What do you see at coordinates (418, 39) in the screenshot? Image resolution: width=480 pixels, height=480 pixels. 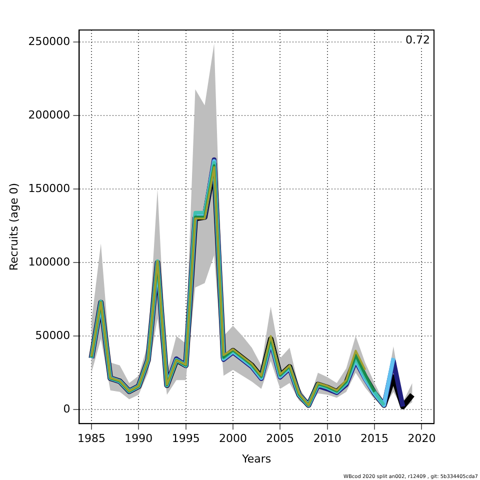 I see `annotation: 0.72` at bounding box center [418, 39].